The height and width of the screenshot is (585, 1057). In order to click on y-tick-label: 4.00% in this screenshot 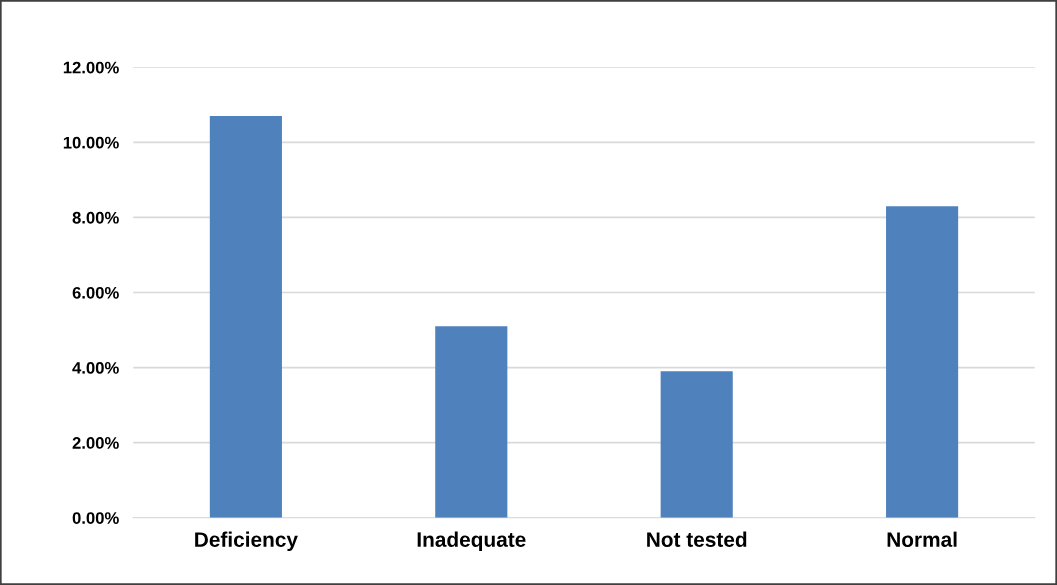, I will do `click(95, 367)`.